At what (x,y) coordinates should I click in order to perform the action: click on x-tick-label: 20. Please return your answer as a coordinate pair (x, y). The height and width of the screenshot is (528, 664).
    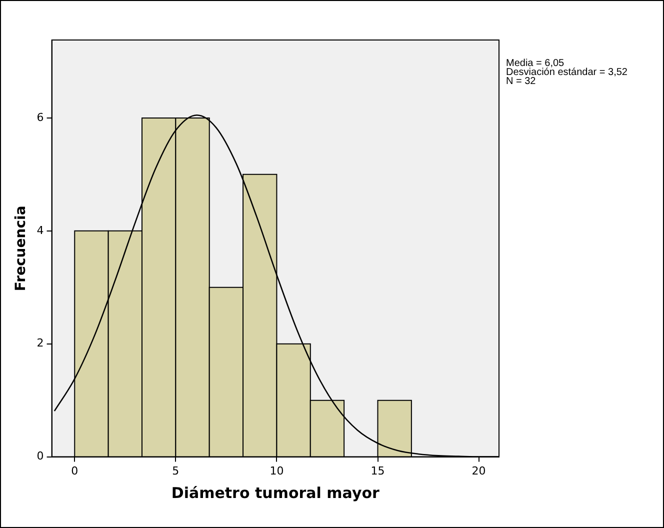
    Looking at the image, I should click on (479, 471).